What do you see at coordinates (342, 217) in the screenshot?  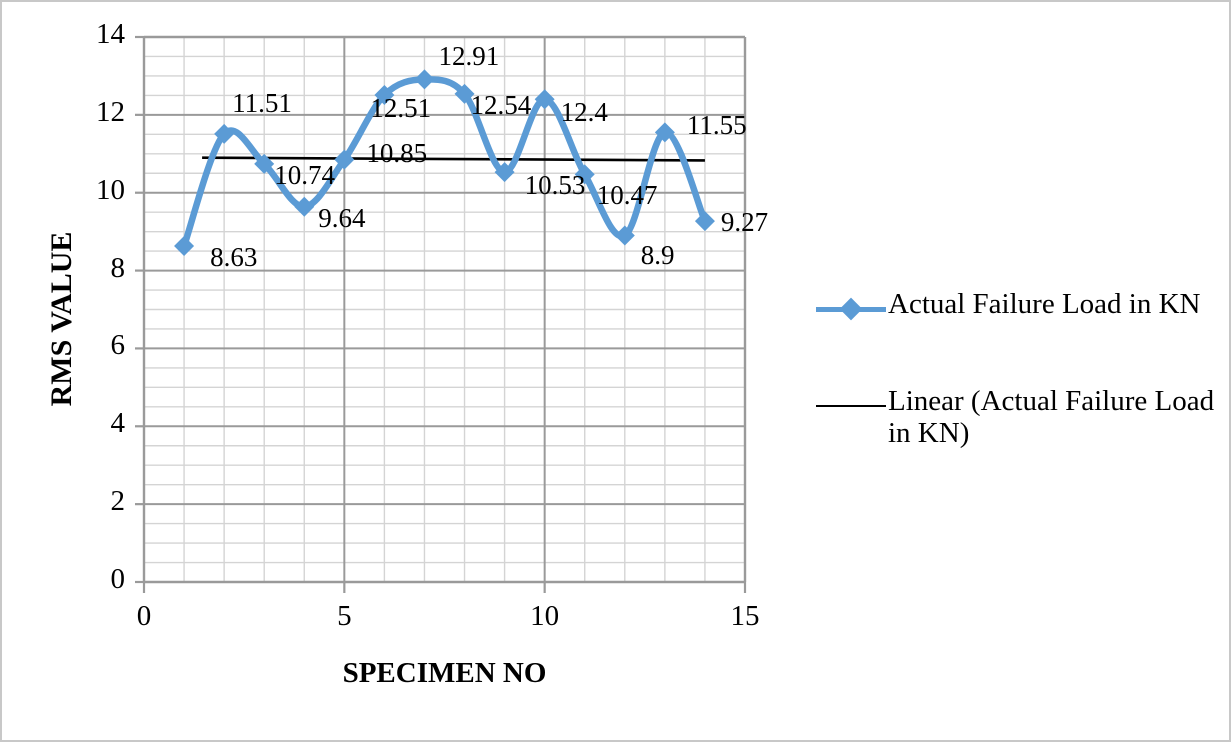 I see `data-point-label: 9.64` at bounding box center [342, 217].